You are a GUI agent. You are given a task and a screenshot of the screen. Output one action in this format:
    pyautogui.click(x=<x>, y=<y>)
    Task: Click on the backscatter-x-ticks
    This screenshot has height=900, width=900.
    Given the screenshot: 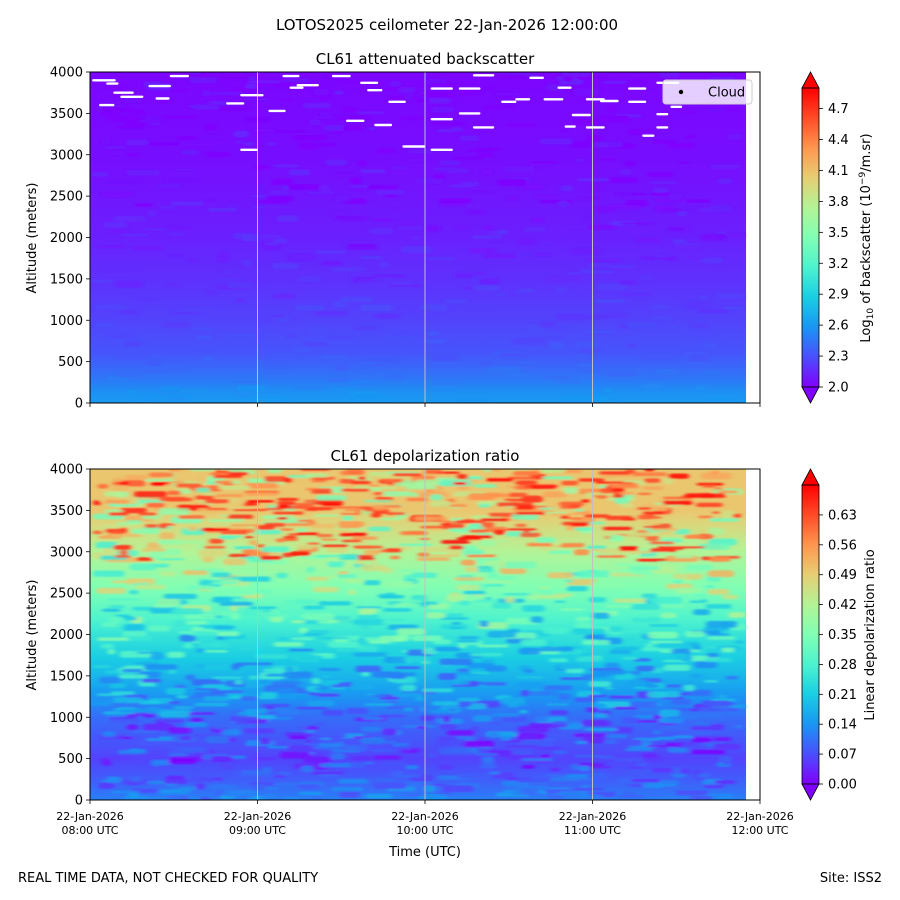 What is the action you would take?
    pyautogui.click(x=425, y=405)
    